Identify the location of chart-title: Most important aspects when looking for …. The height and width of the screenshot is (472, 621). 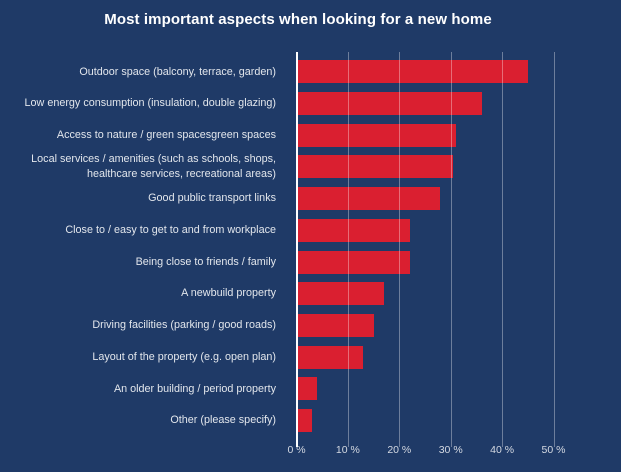
(298, 19).